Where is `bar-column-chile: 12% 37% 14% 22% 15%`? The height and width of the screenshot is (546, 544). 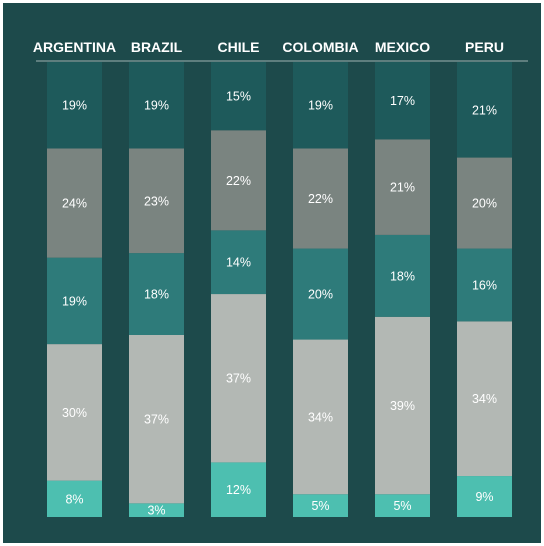
bar-column-chile: 12% 37% 14% 22% 15% is located at coordinates (238, 289).